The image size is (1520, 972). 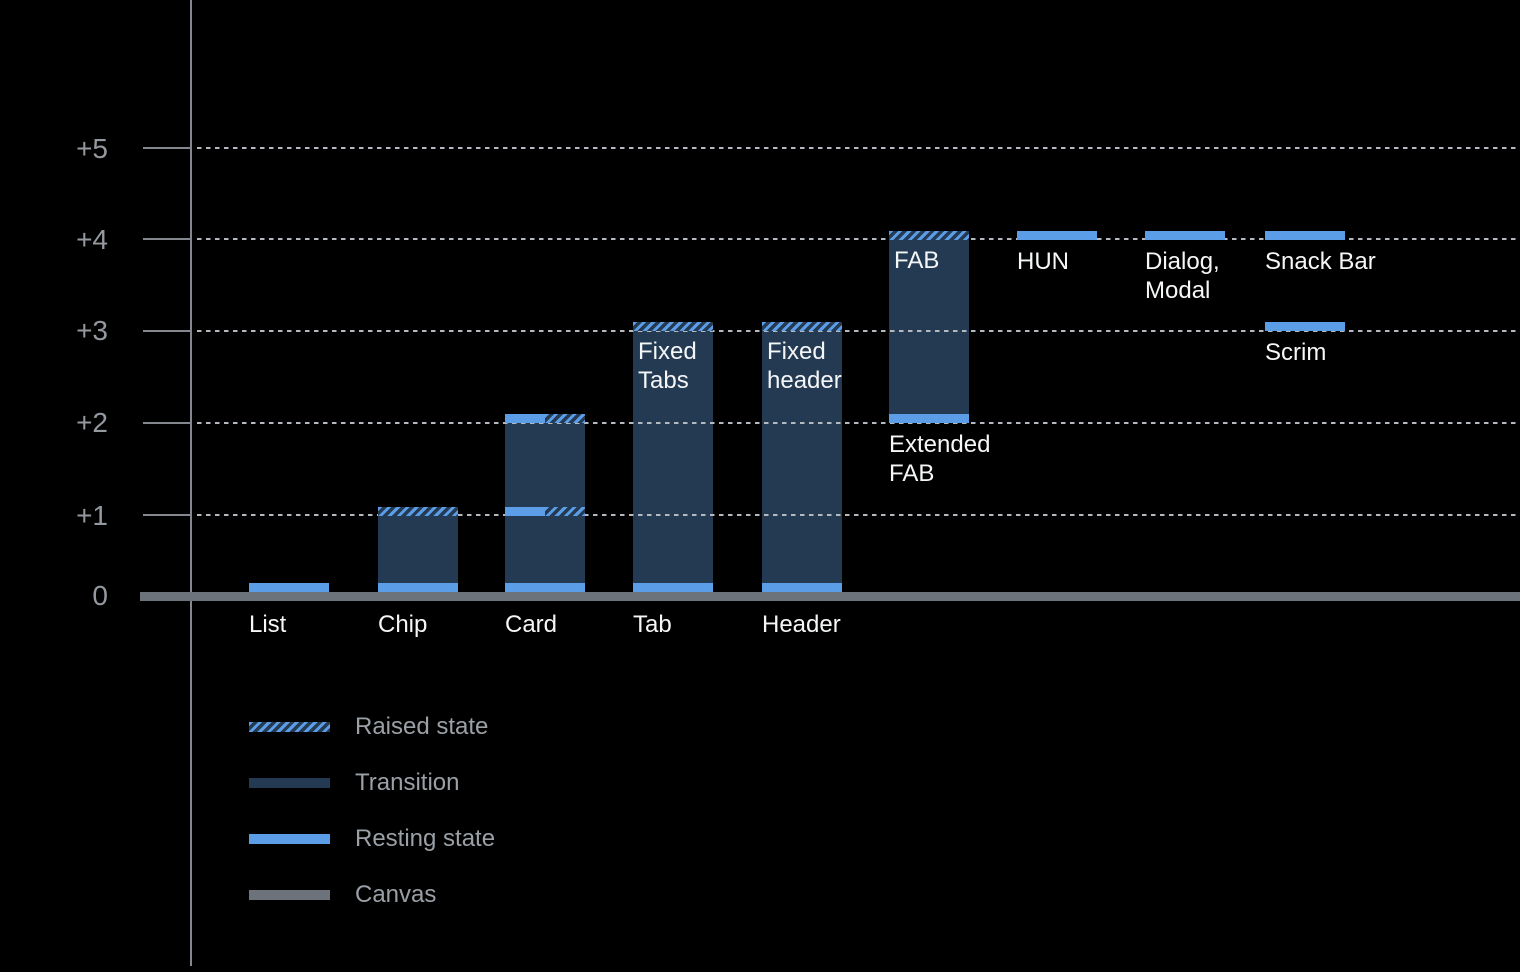 I want to click on y-tick-label-3: +3, so click(x=92, y=330).